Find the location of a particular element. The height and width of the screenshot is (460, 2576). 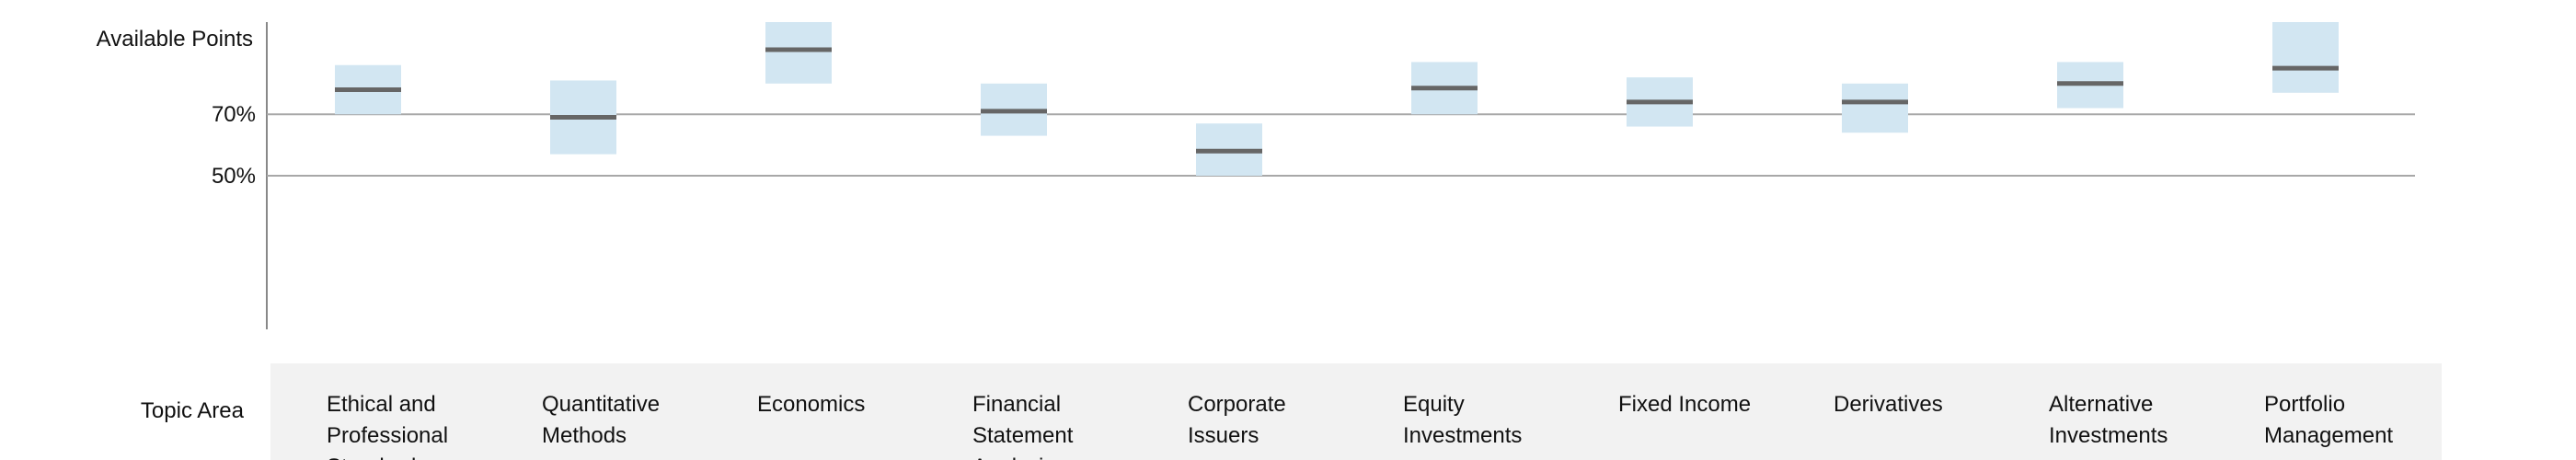

y-tick-label: 50% is located at coordinates (234, 176).